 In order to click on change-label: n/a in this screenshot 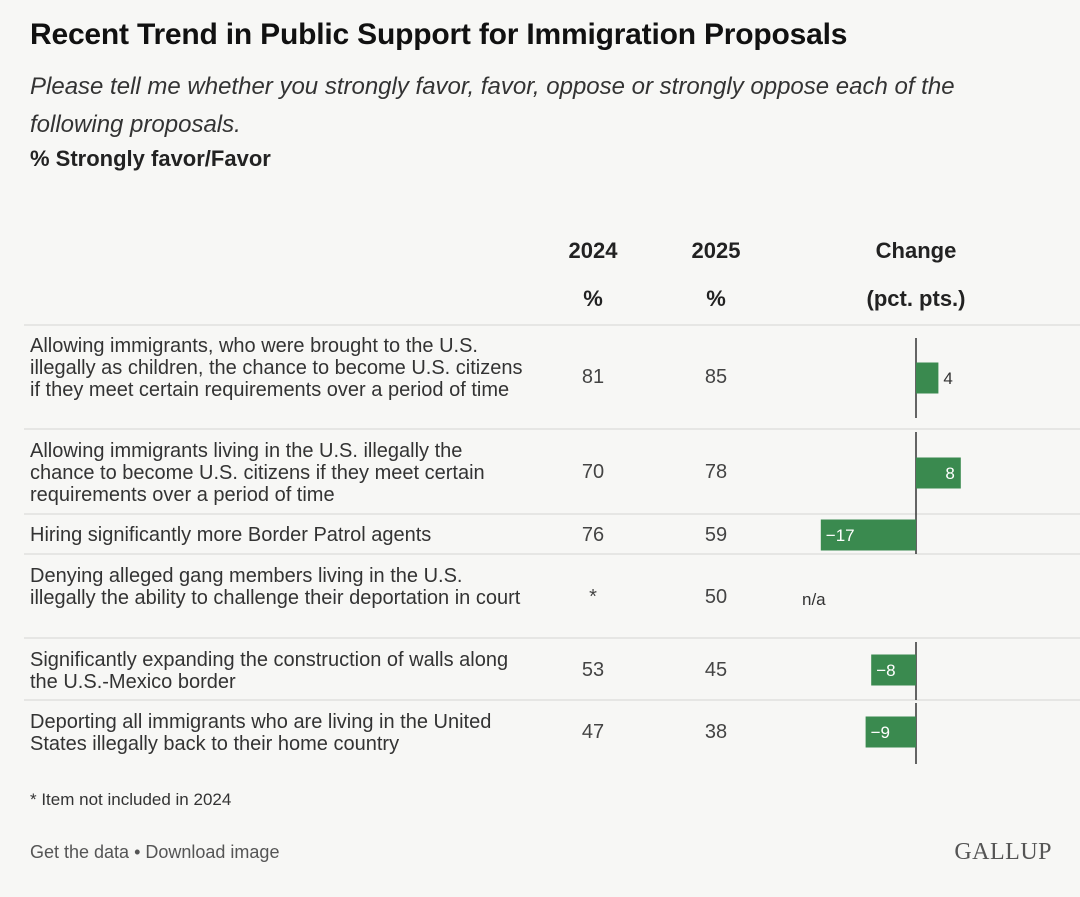, I will do `click(814, 599)`.